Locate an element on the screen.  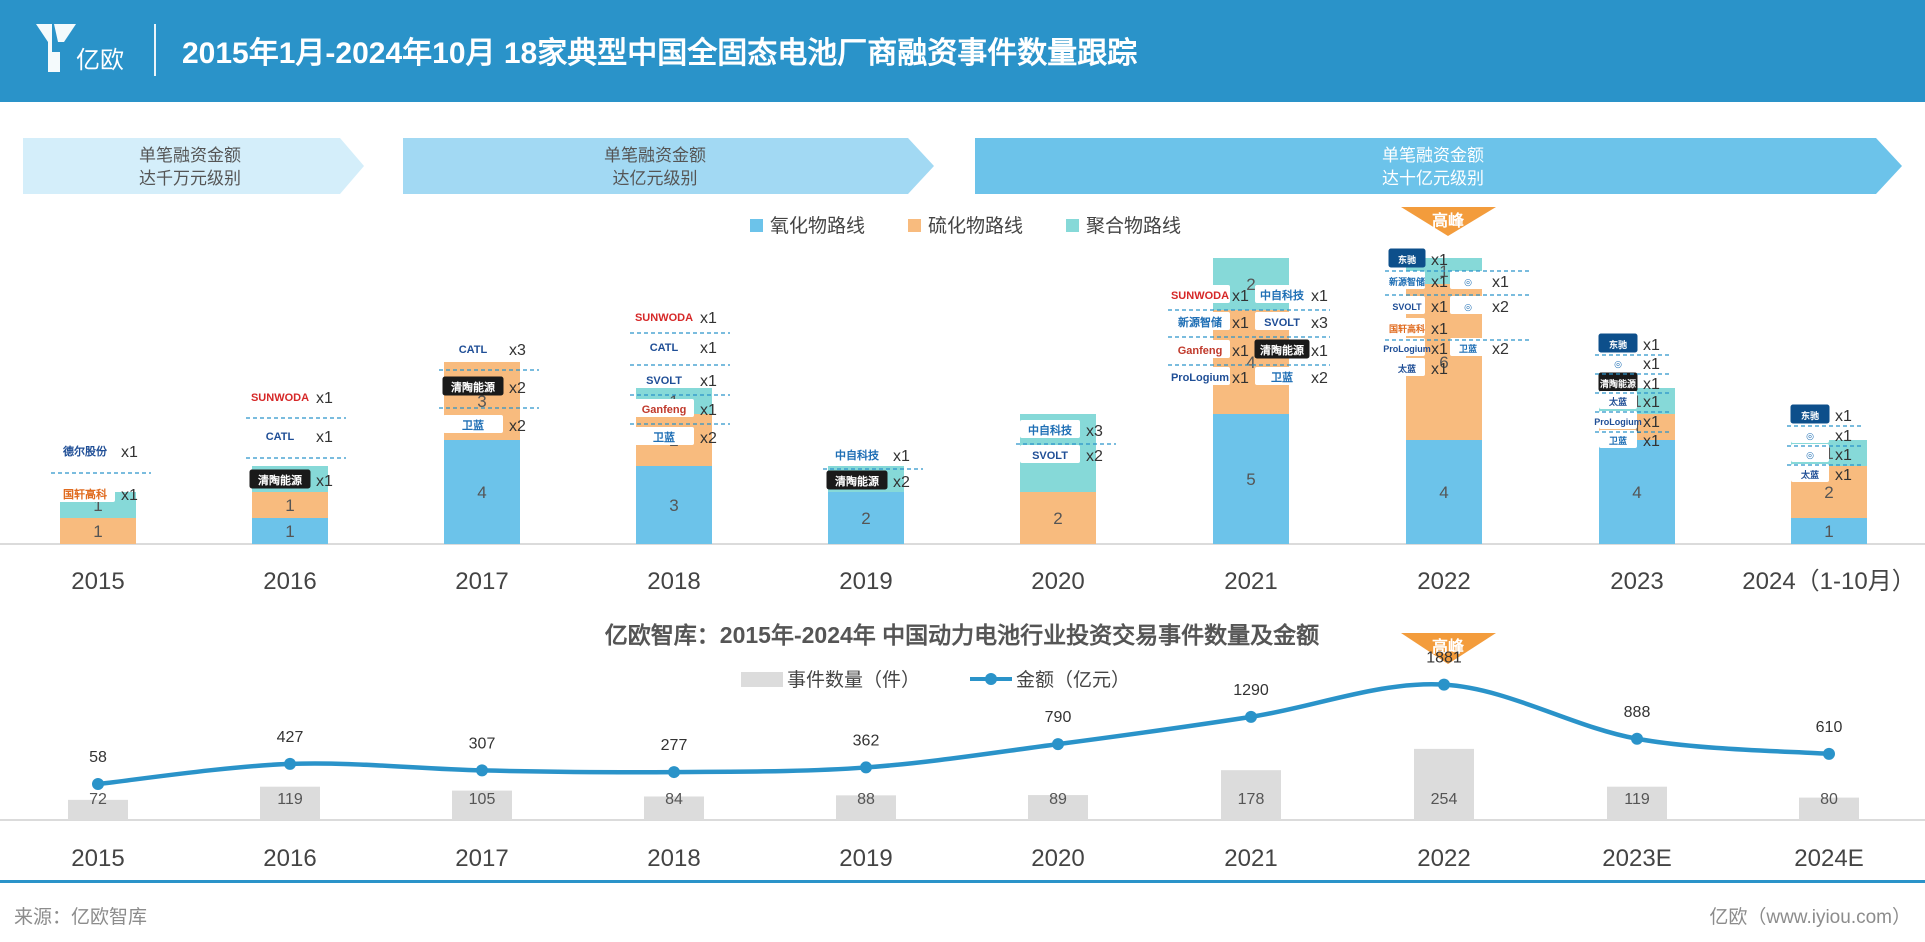
company-logo-icon: ◎ is located at coordinates (1618, 362).